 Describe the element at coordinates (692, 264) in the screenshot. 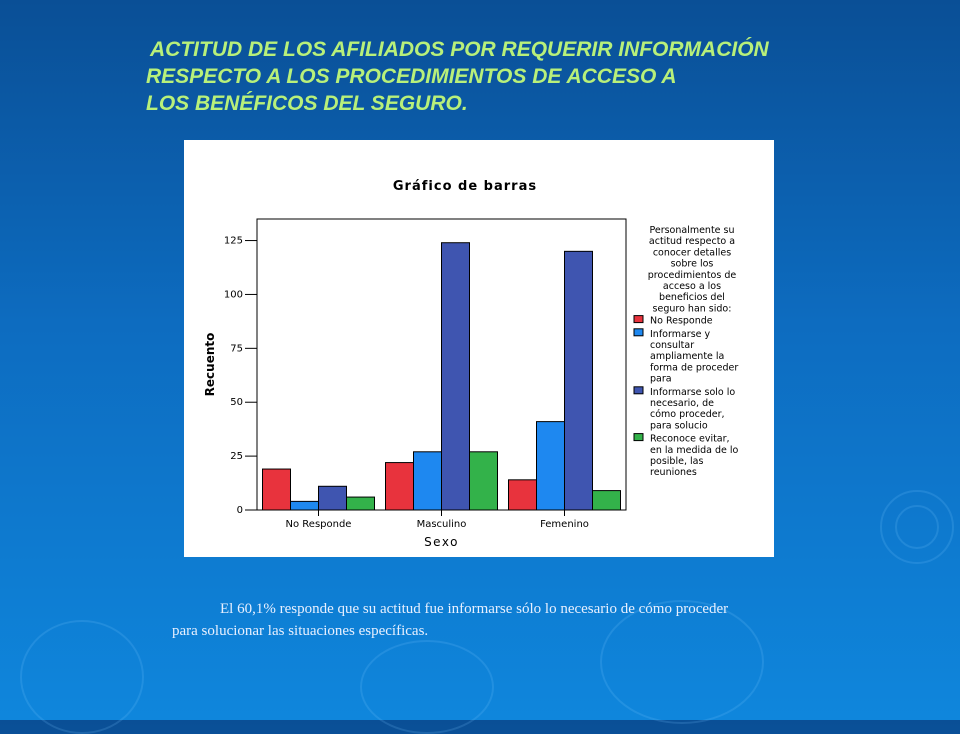

I see `legend-title: sobre los` at that location.